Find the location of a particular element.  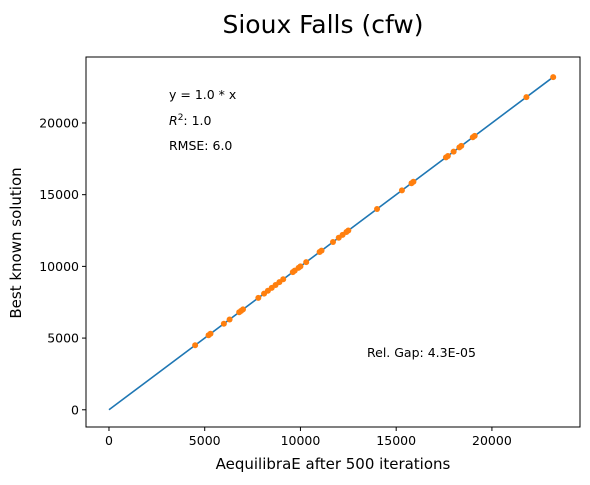

y-tick-label: 20000 is located at coordinates (59, 122).